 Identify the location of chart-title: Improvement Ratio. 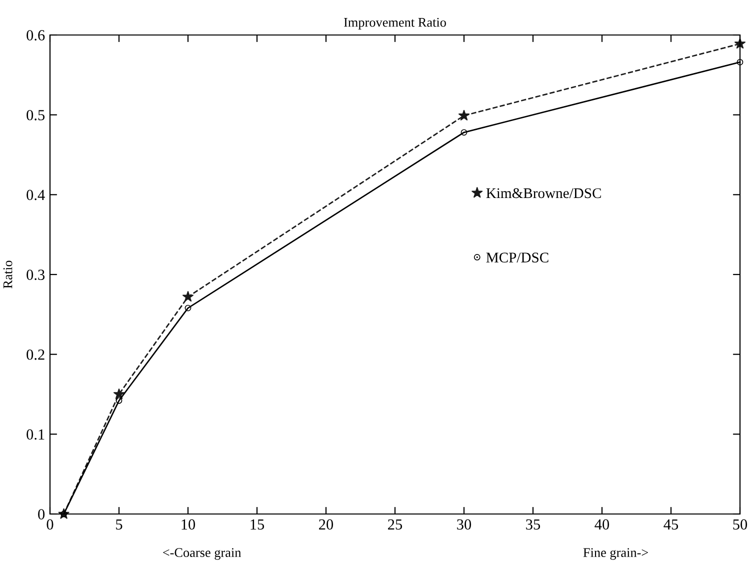
(395, 24).